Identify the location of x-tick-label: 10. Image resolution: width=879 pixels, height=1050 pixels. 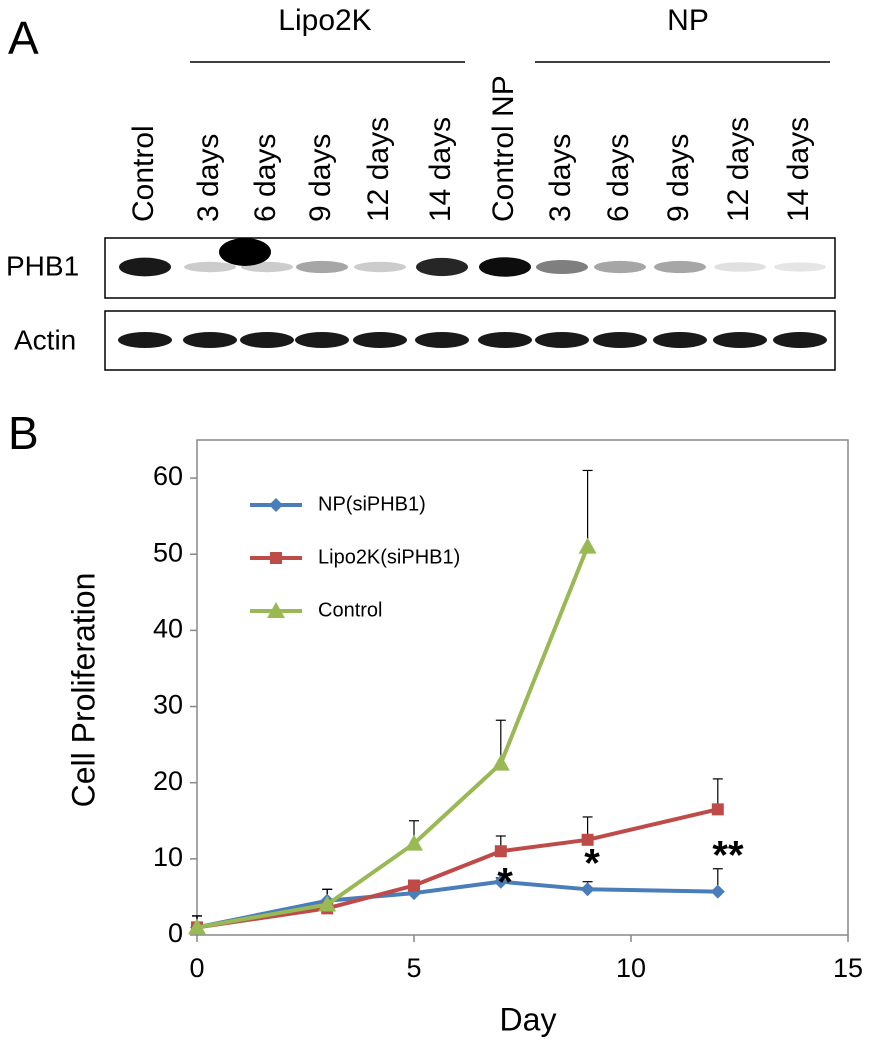
(631, 968).